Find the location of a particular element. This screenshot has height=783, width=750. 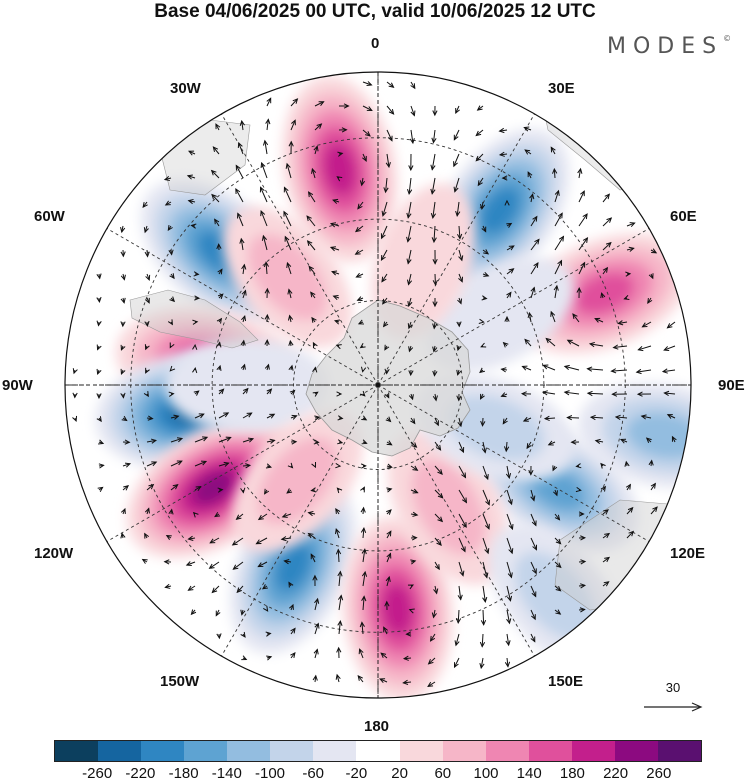

meridian-line is located at coordinates (242, 463).